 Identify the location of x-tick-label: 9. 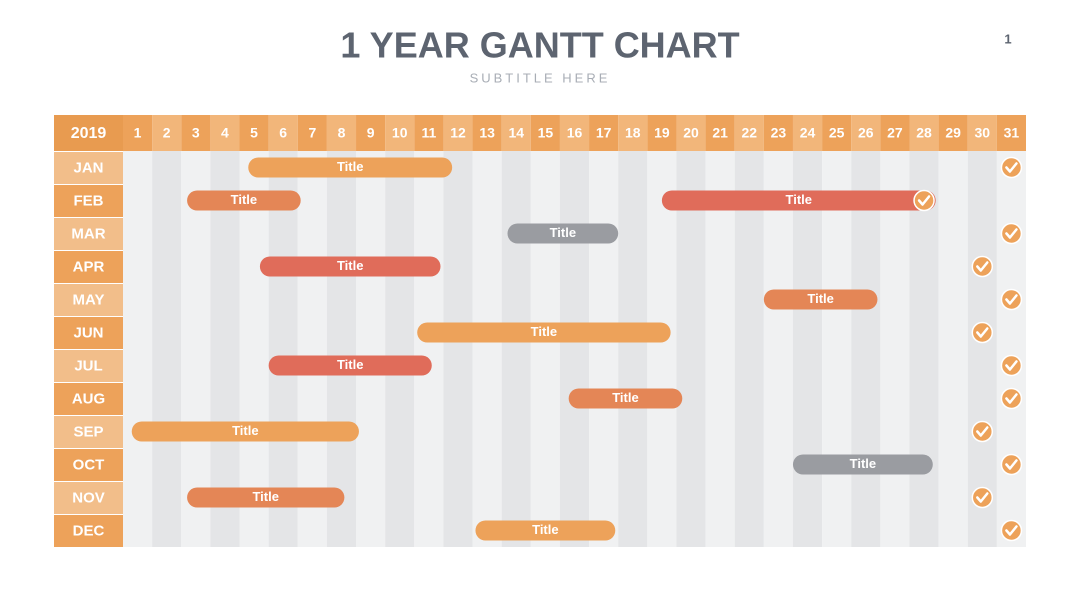
(371, 133).